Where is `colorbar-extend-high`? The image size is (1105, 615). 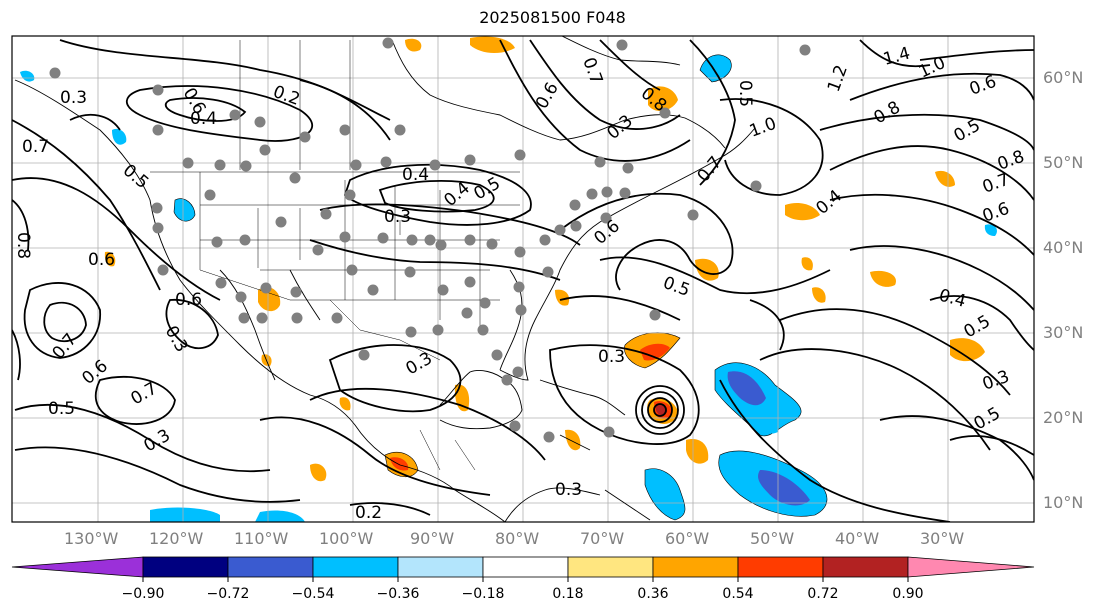
colorbar-extend-high is located at coordinates (971, 567).